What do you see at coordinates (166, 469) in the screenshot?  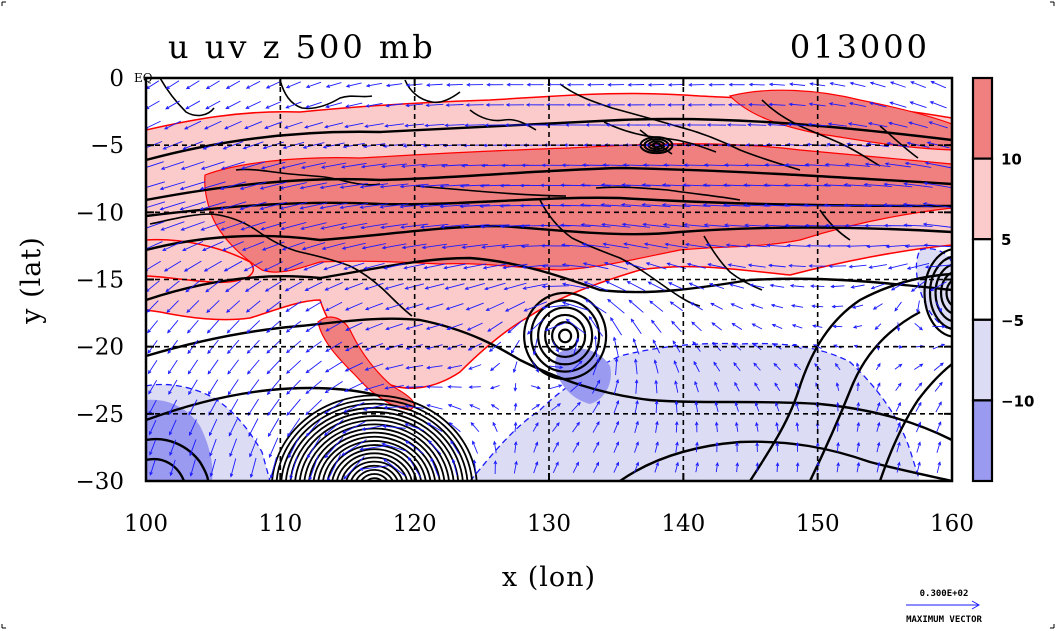 I see `contour-line` at bounding box center [166, 469].